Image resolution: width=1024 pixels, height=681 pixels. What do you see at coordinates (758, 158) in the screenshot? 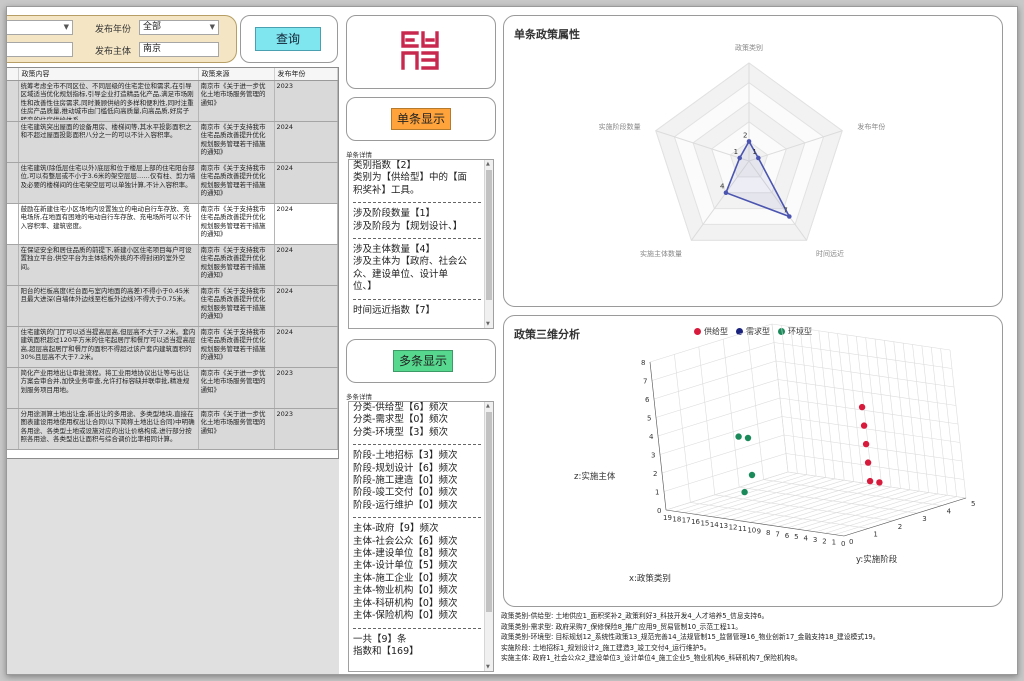
I see `radar-point` at bounding box center [758, 158].